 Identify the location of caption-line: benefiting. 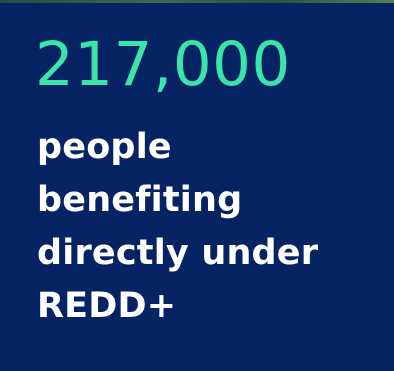
(140, 200).